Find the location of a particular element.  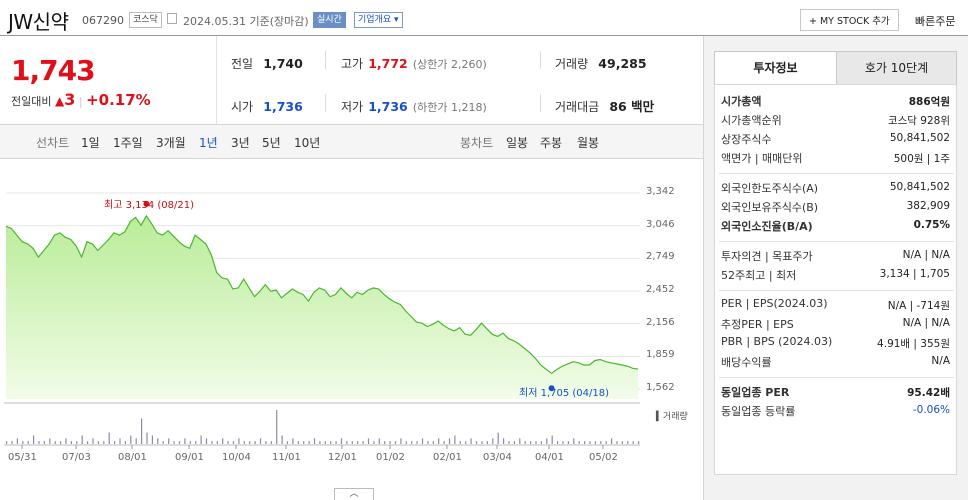

tab-10y: 10년 is located at coordinates (307, 143).